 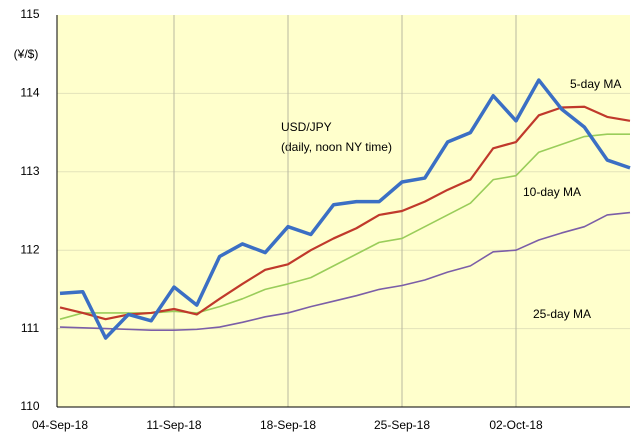 I want to click on x-tick-label: 11-Sep-18, so click(x=173, y=425).